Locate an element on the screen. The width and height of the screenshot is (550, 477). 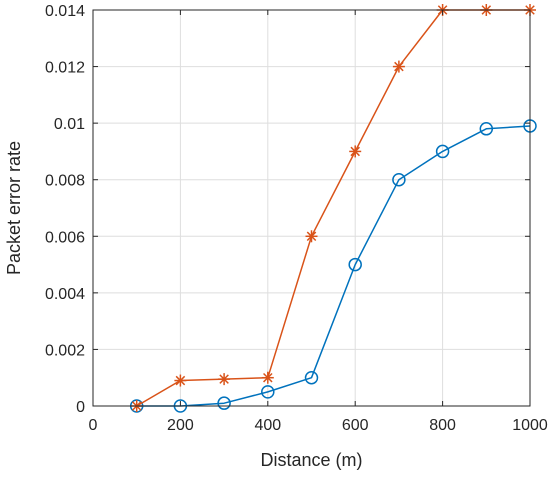
y-axis-title: Packet error rate is located at coordinates (14, 208).